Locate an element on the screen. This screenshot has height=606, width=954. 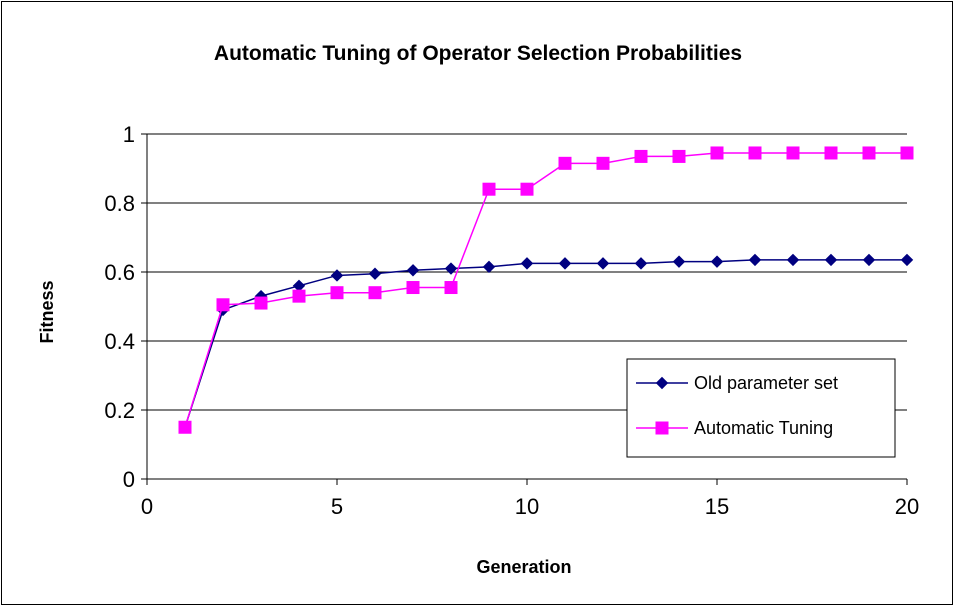
x-tick-label-3: 15 is located at coordinates (717, 506).